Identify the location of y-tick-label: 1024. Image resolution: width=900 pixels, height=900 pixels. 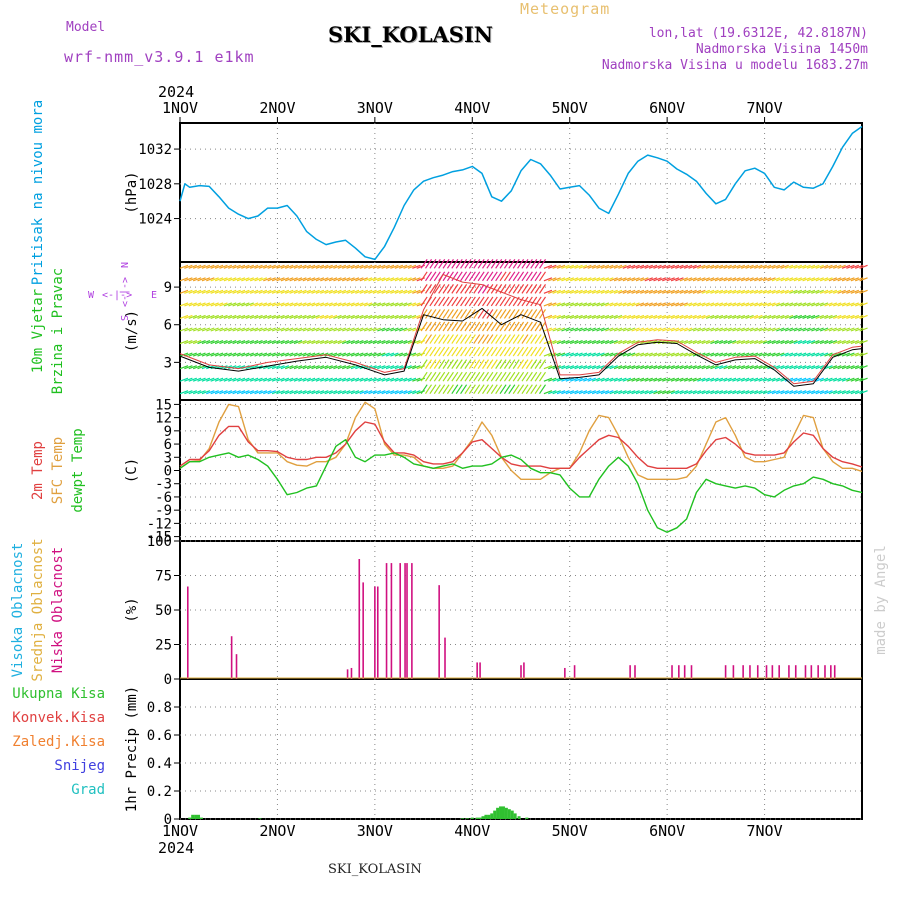
(155, 220).